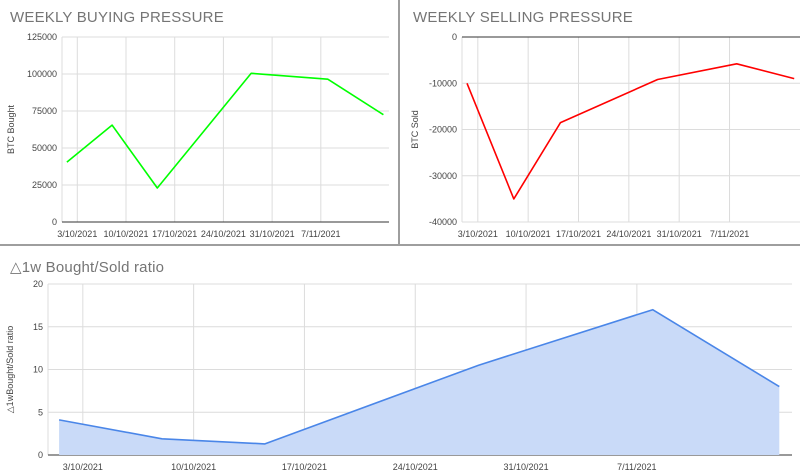  I want to click on y-tick-label: -30000, so click(443, 176).